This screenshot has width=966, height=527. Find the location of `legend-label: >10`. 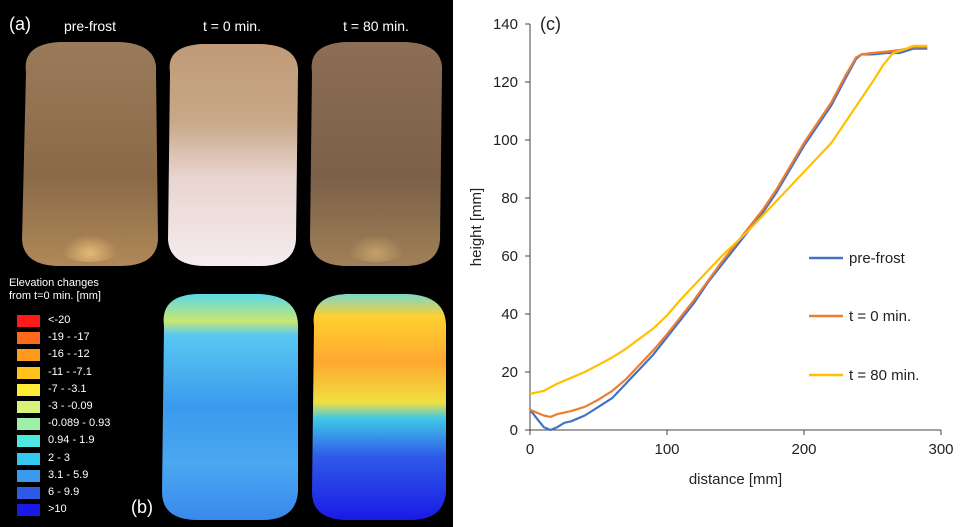

legend-label: >10 is located at coordinates (57, 509).